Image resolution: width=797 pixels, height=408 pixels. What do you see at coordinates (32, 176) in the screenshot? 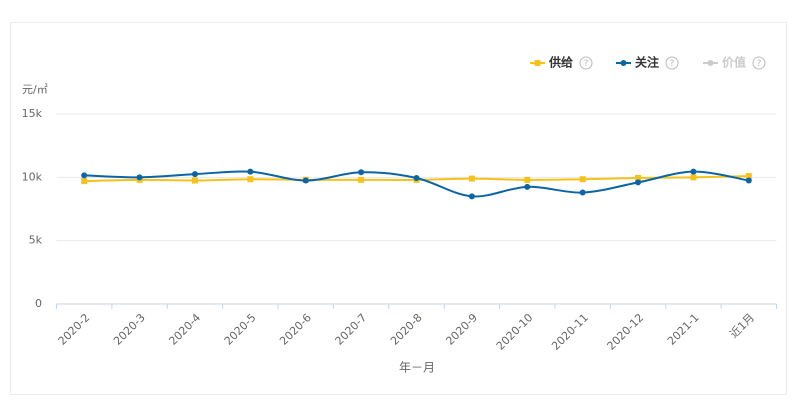
I see `y-tick-label: 10k` at bounding box center [32, 176].